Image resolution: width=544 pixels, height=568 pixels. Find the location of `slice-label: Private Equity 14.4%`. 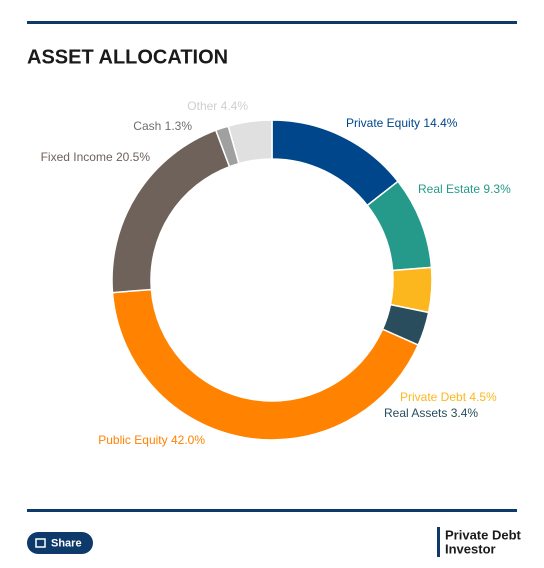

slice-label: Private Equity 14.4% is located at coordinates (402, 123).